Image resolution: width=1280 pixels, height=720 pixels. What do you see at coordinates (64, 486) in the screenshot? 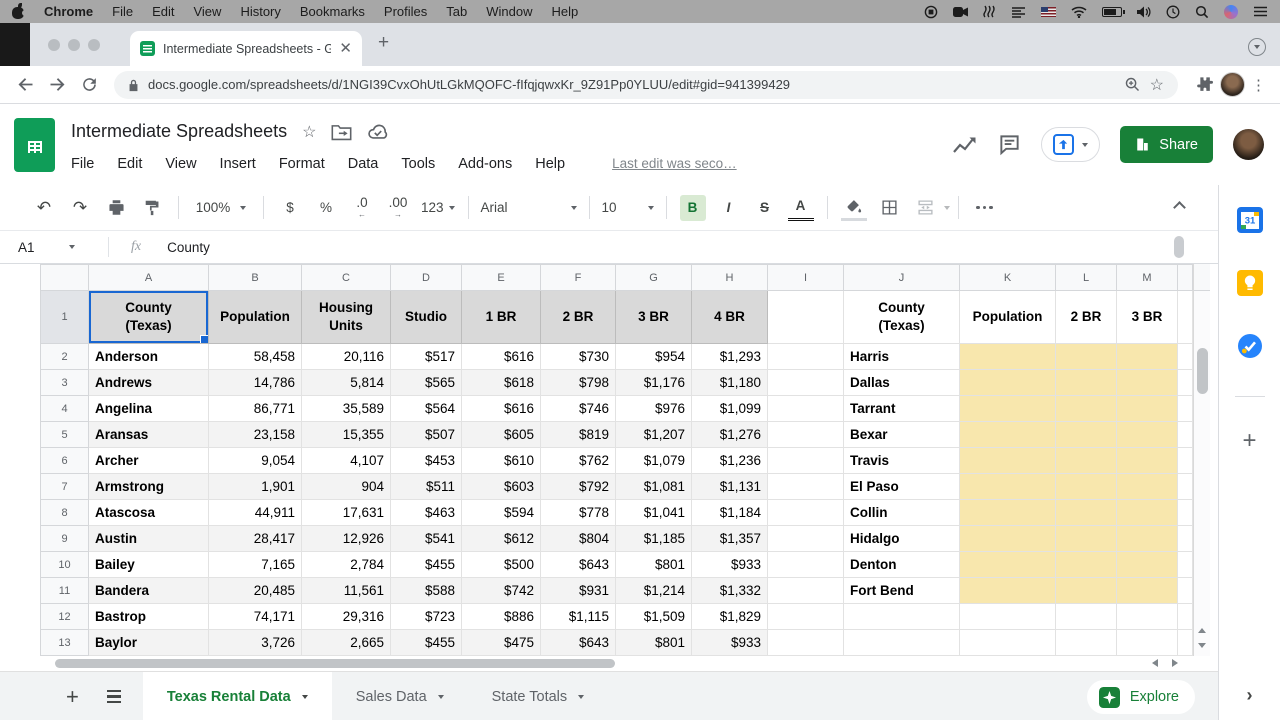
I see `row-header: 7` at bounding box center [64, 486].